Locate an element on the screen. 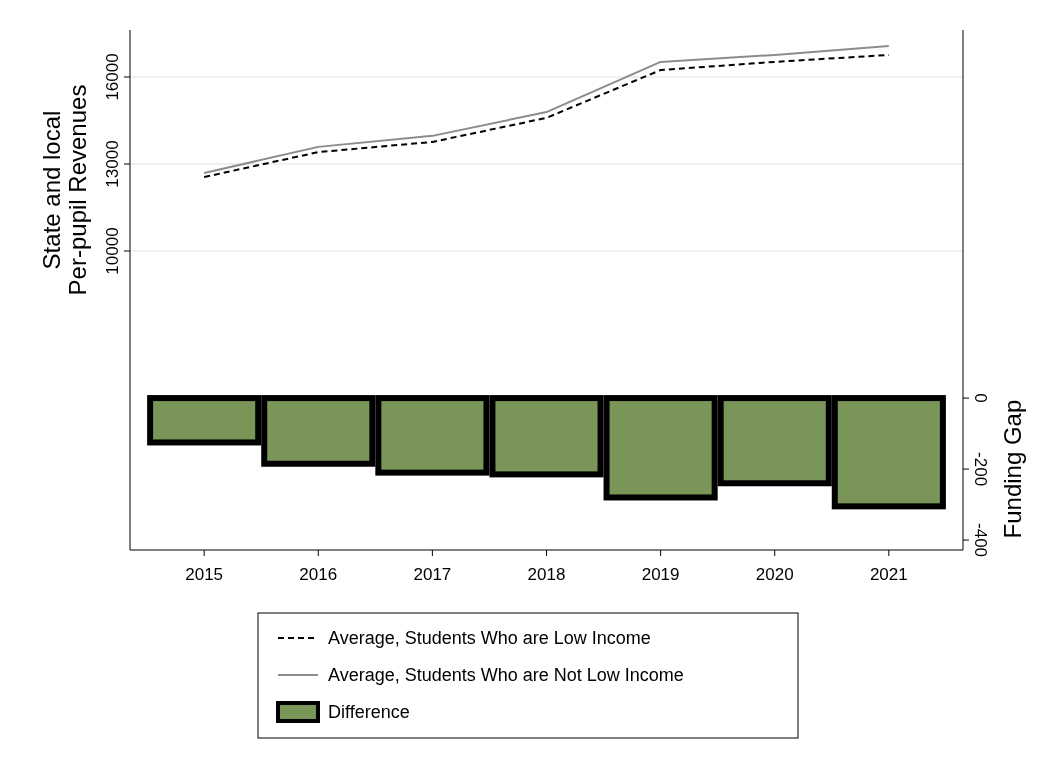 The image size is (1051, 768). y2-tick-label: 0 is located at coordinates (980, 398).